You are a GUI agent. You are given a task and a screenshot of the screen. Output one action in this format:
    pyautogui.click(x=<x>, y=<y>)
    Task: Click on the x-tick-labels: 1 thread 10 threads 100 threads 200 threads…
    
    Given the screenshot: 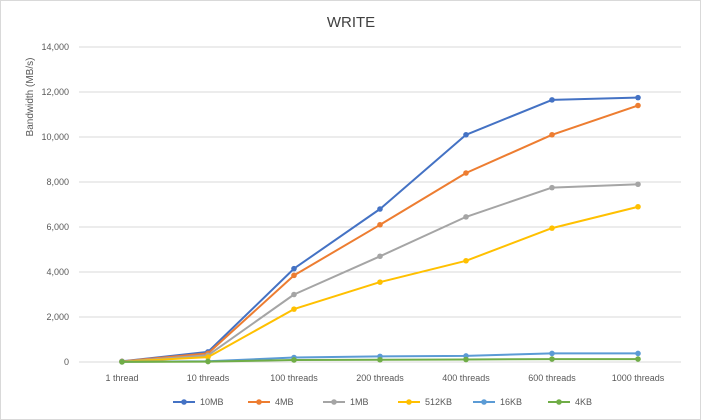 What is the action you would take?
    pyautogui.click(x=384, y=378)
    